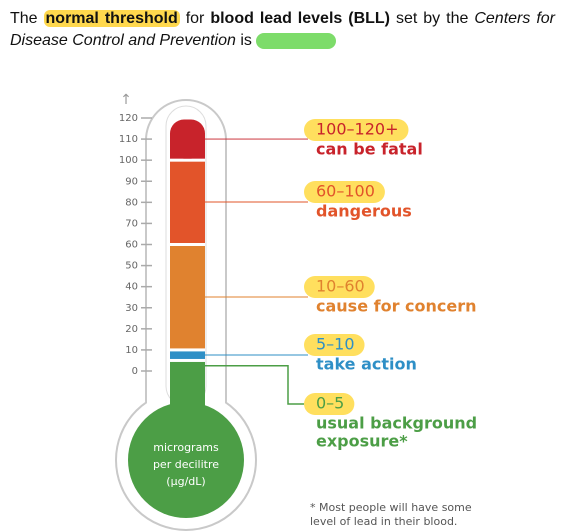 The height and width of the screenshot is (532, 562). What do you see at coordinates (391, 507) in the screenshot?
I see `footnote: * Most people will have some` at bounding box center [391, 507].